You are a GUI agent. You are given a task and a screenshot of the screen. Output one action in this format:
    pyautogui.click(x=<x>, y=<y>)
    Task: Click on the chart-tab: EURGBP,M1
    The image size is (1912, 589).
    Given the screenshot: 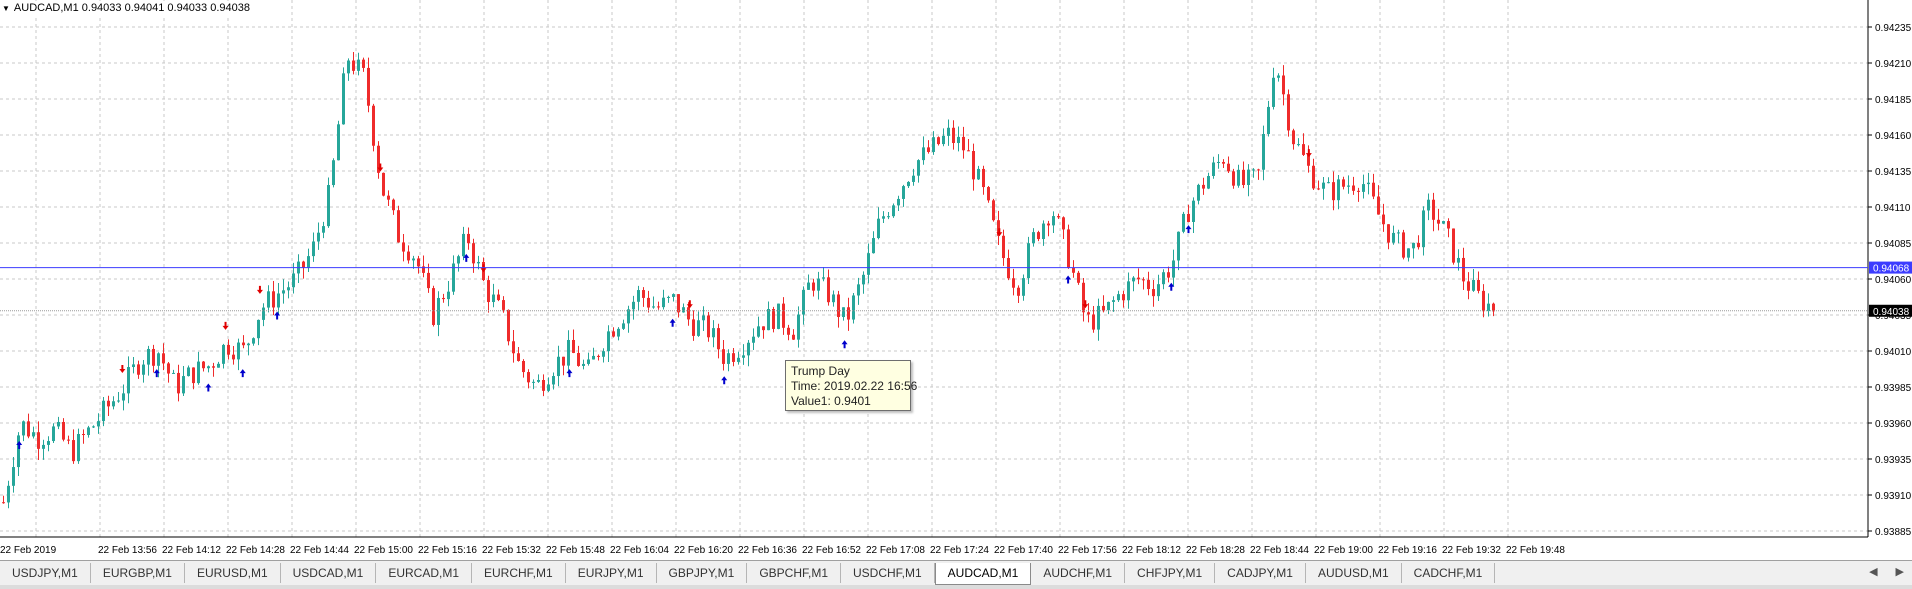 What is the action you would take?
    pyautogui.click(x=138, y=573)
    